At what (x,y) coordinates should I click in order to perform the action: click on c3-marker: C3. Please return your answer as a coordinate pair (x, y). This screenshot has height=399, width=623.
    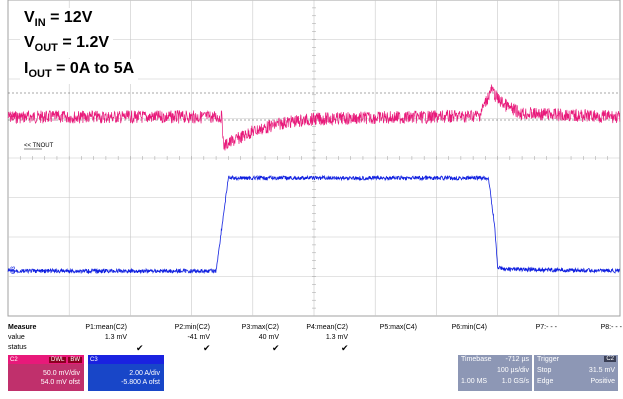
    Looking at the image, I should click on (14, 270).